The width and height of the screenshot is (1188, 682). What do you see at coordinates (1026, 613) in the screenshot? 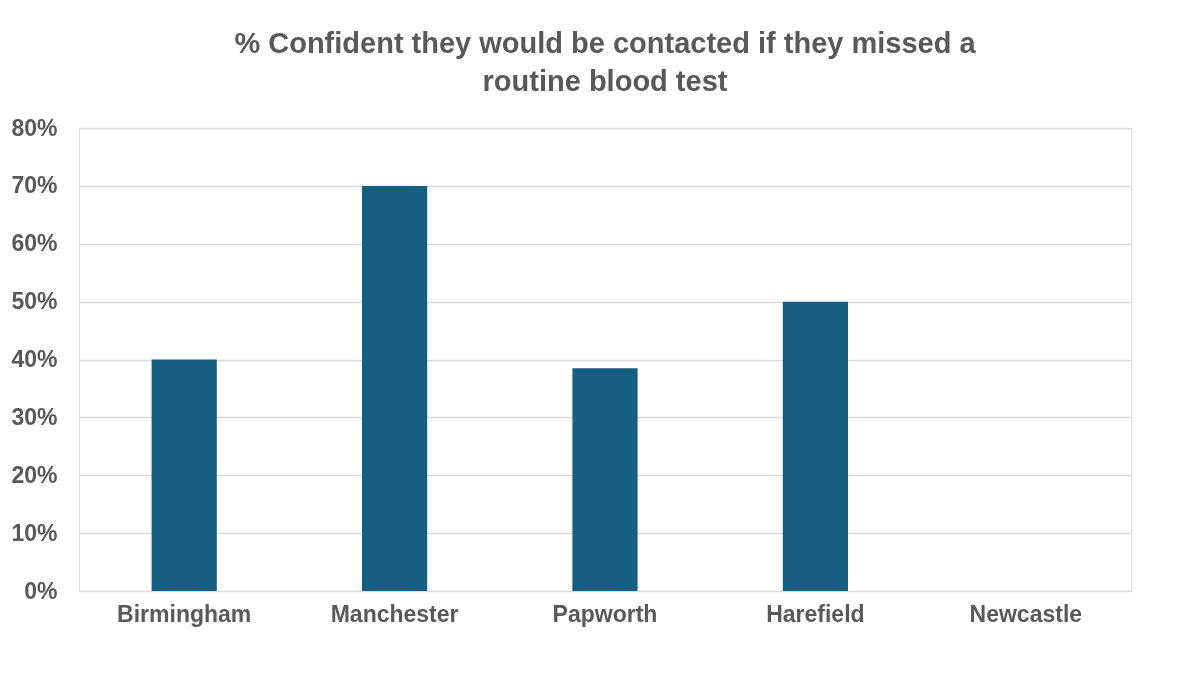
I see `x-tick-label: Newcastle` at bounding box center [1026, 613].